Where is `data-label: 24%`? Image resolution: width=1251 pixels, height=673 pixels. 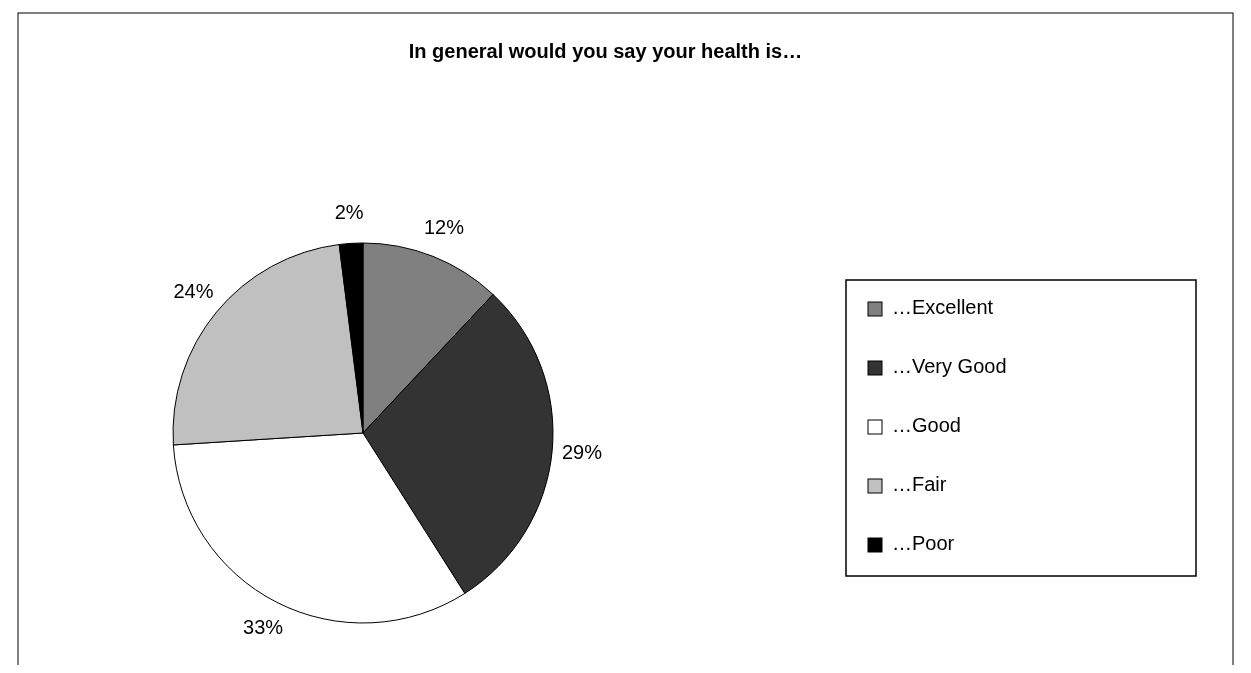 data-label: 24% is located at coordinates (193, 291).